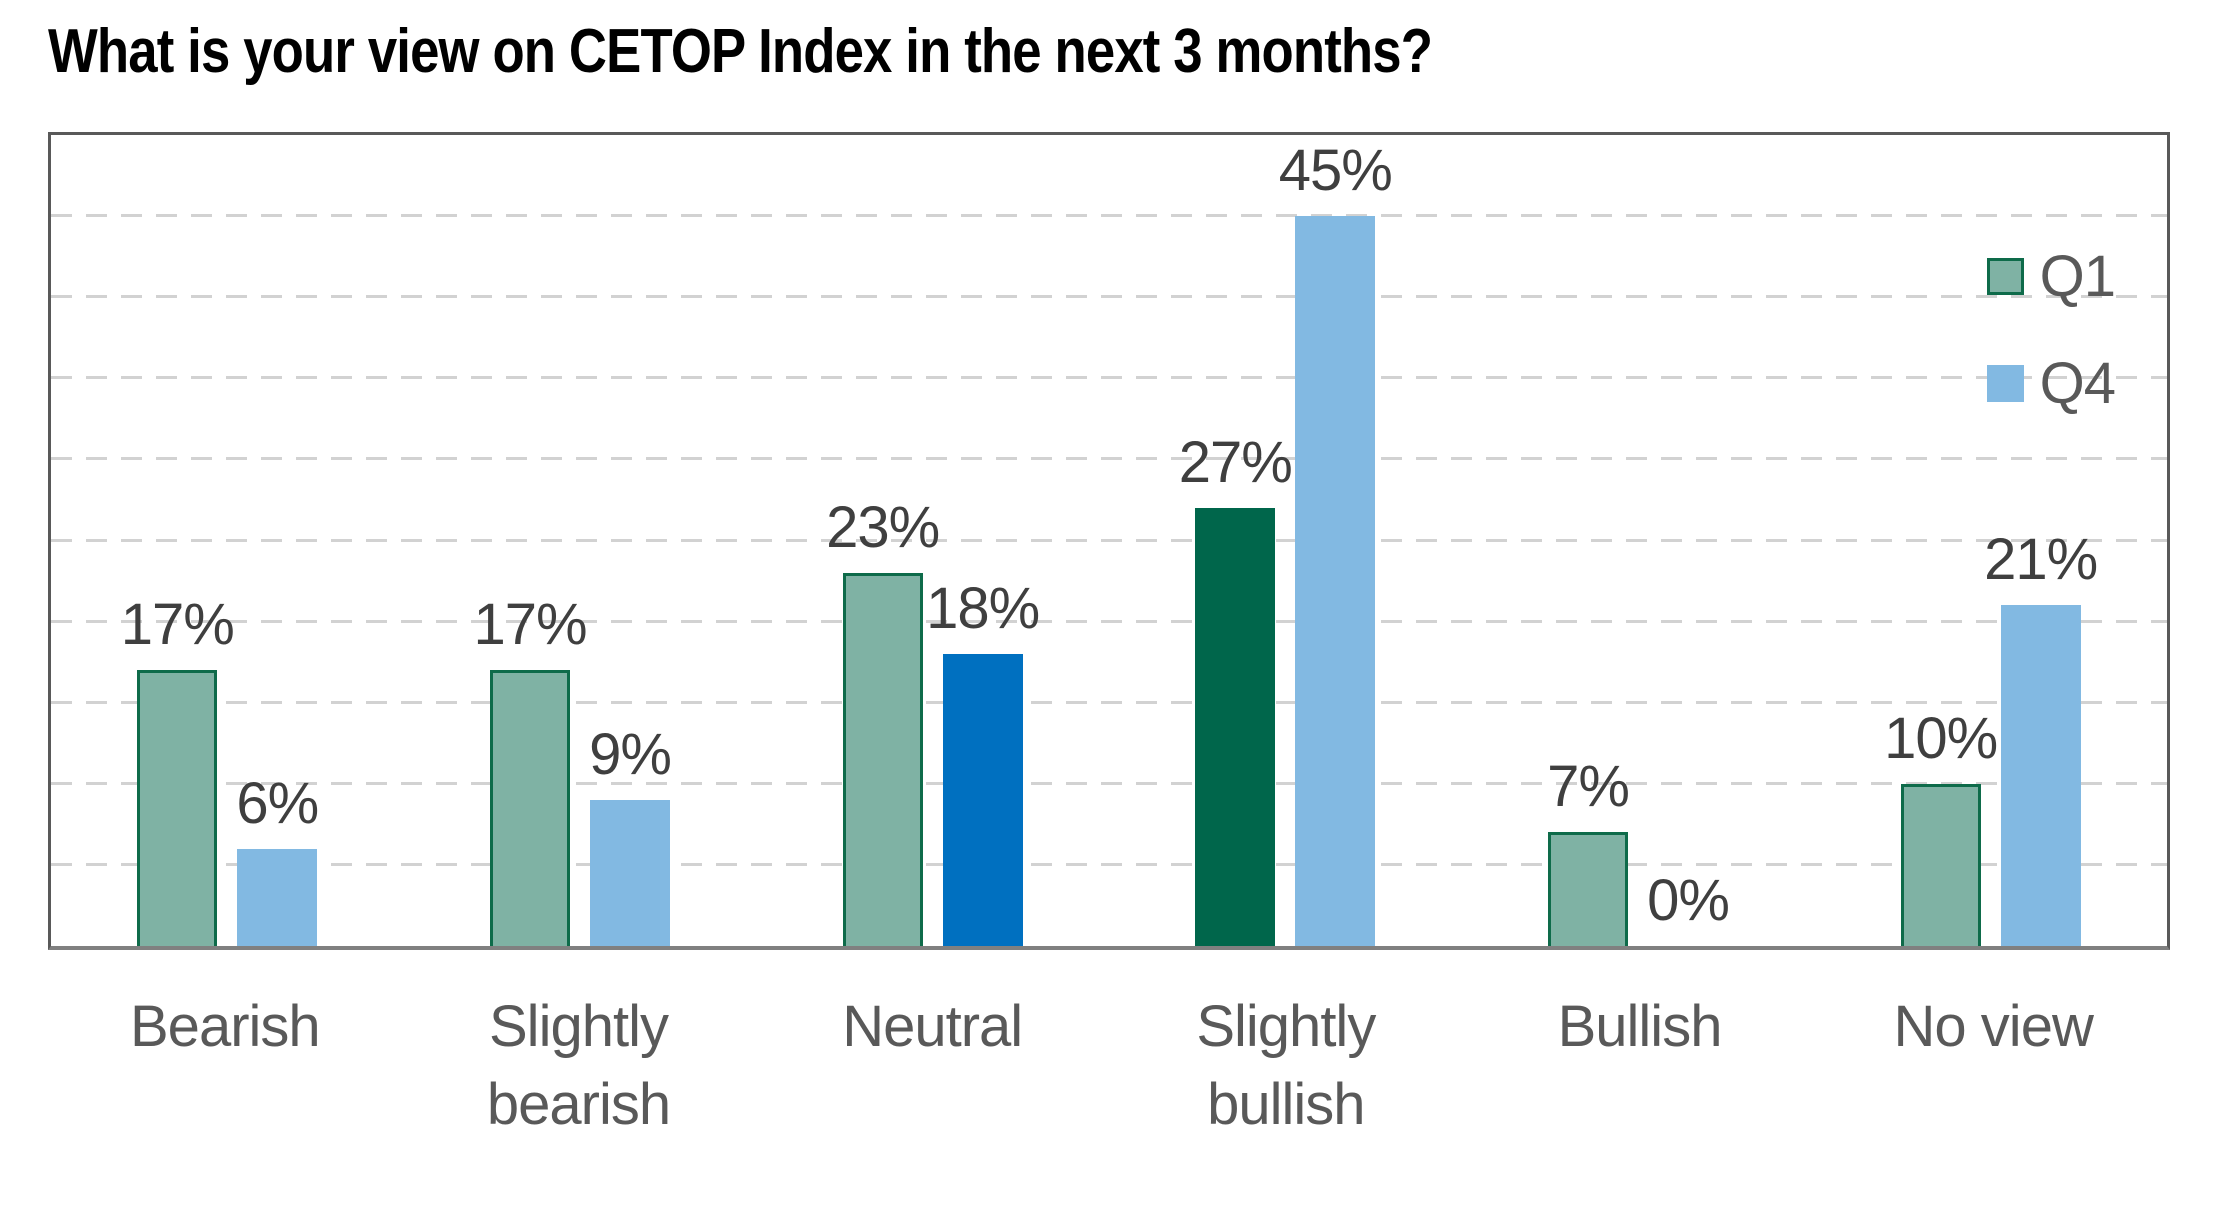 Image resolution: width=2219 pixels, height=1208 pixels. I want to click on bar-slot-q4-bullish: 0%, so click(1688, 540).